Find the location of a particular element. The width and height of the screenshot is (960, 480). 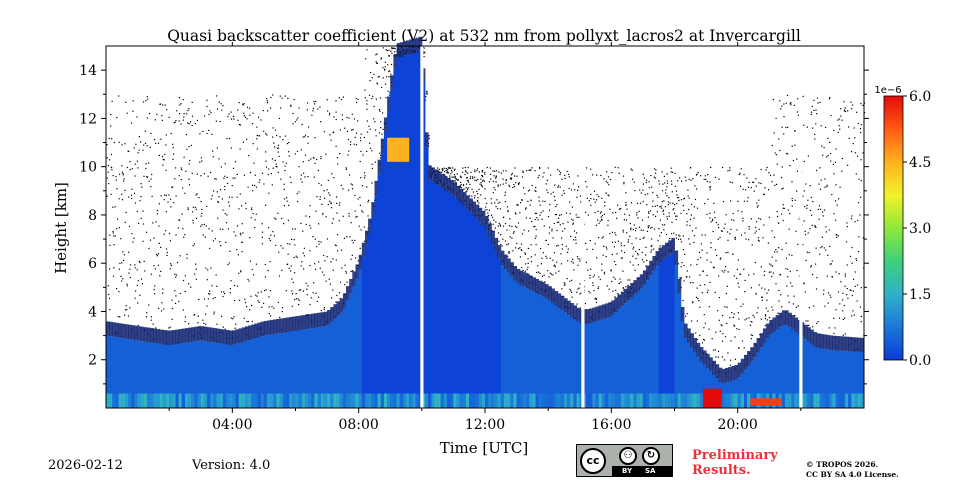

preliminary-line1: Preliminary is located at coordinates (735, 455).